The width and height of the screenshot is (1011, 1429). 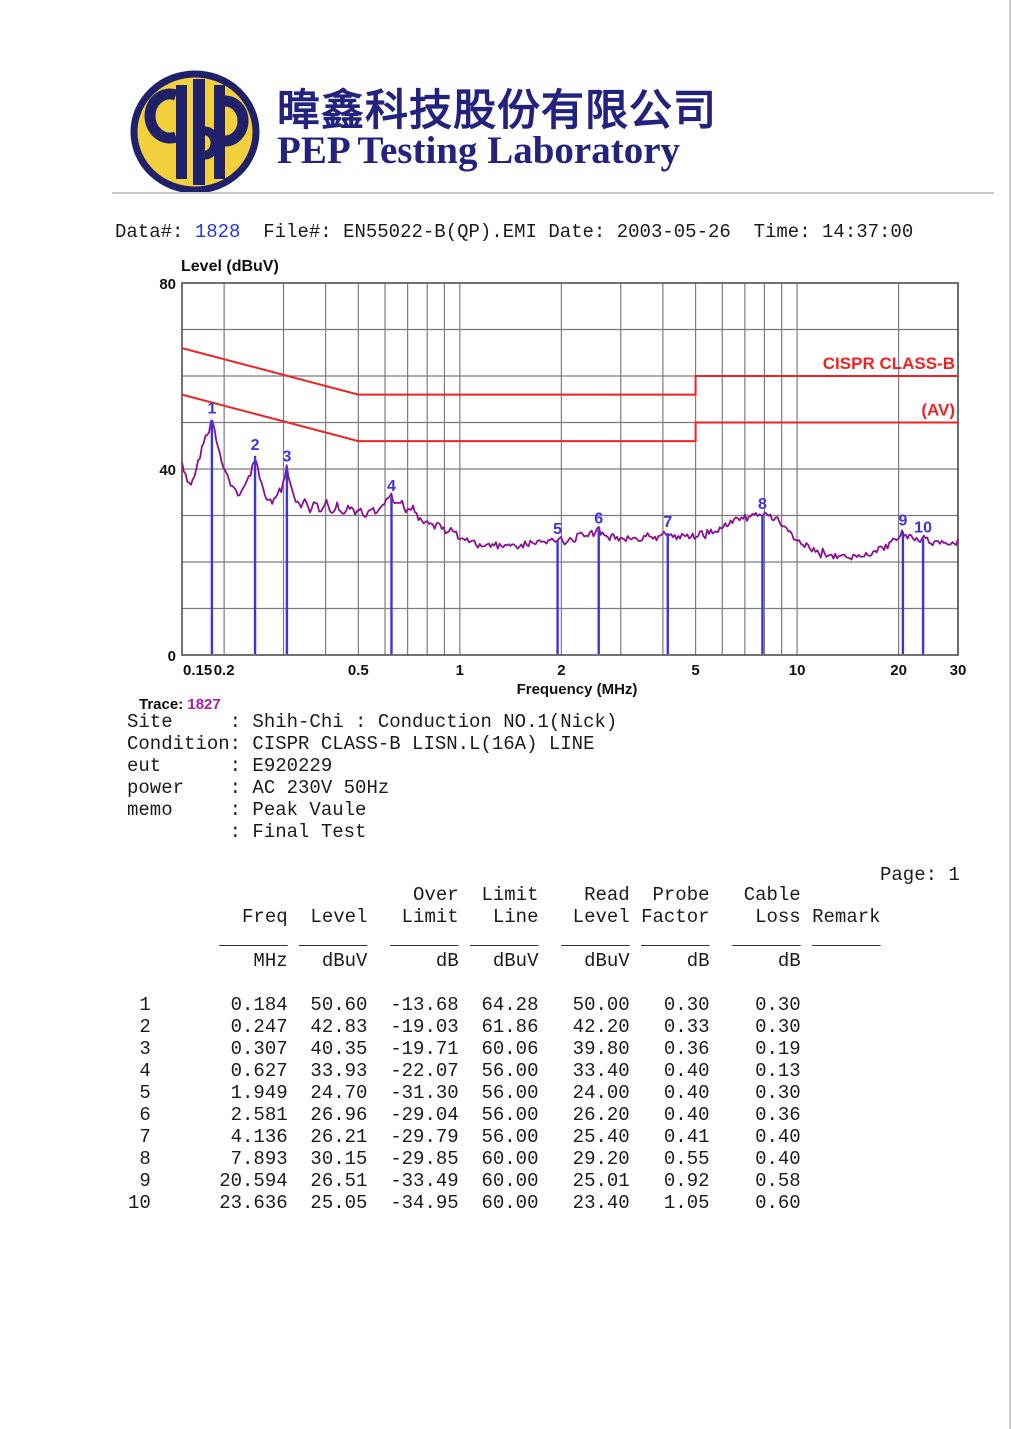 I want to click on x-tick-label: 0.5, so click(x=358, y=670).